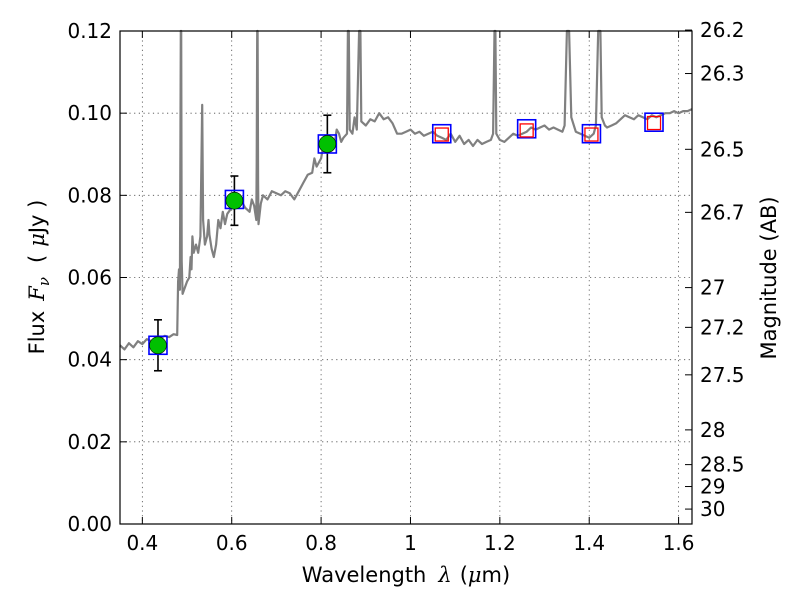  I want to click on mag-tick-label: 26.5, so click(722, 149).